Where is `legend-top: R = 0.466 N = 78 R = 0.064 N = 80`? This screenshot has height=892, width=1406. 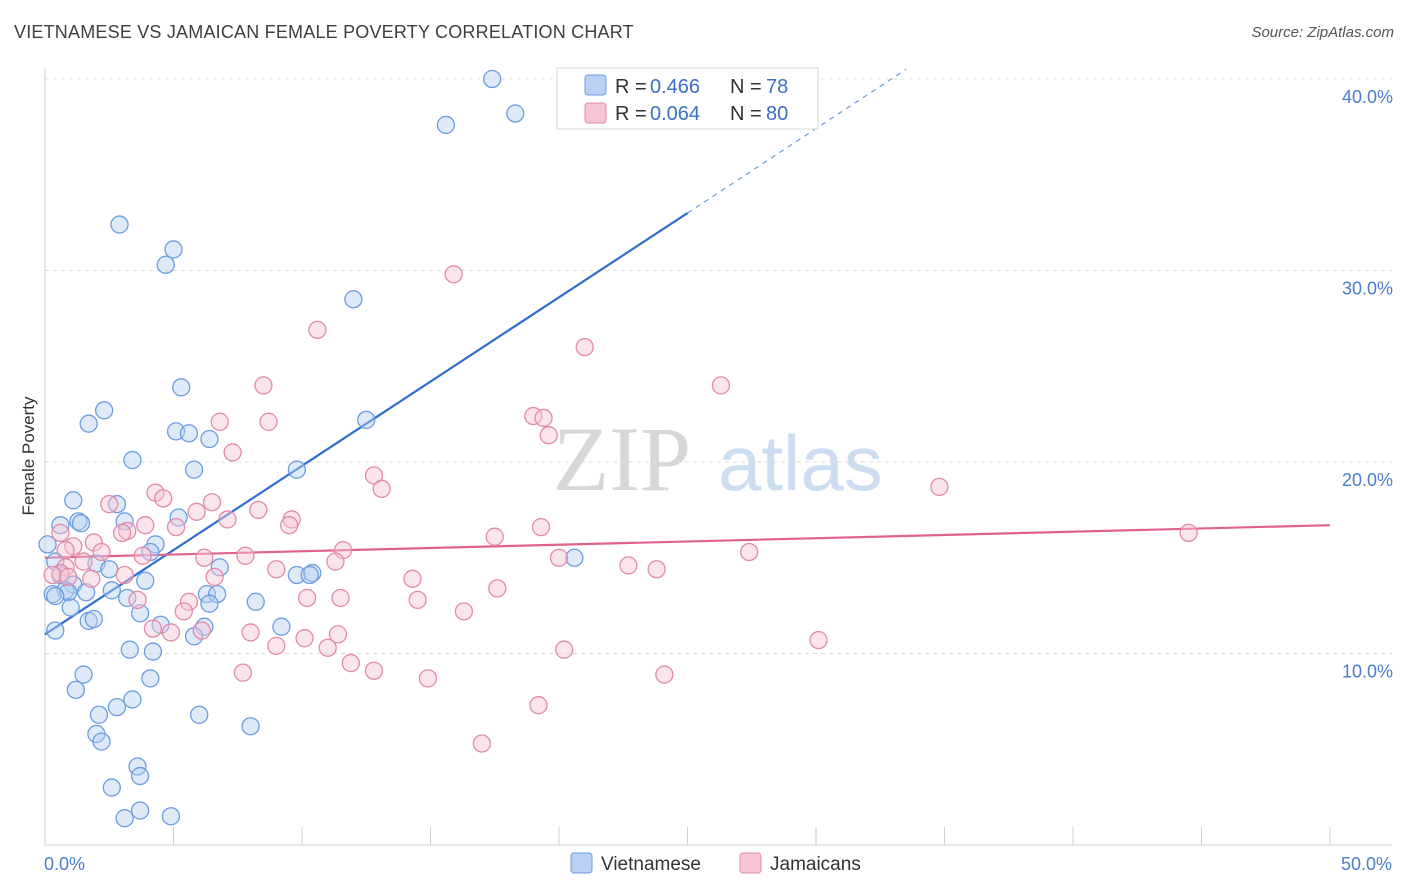 legend-top: R = 0.466 N = 78 R = 0.064 N = 80 is located at coordinates (687, 98).